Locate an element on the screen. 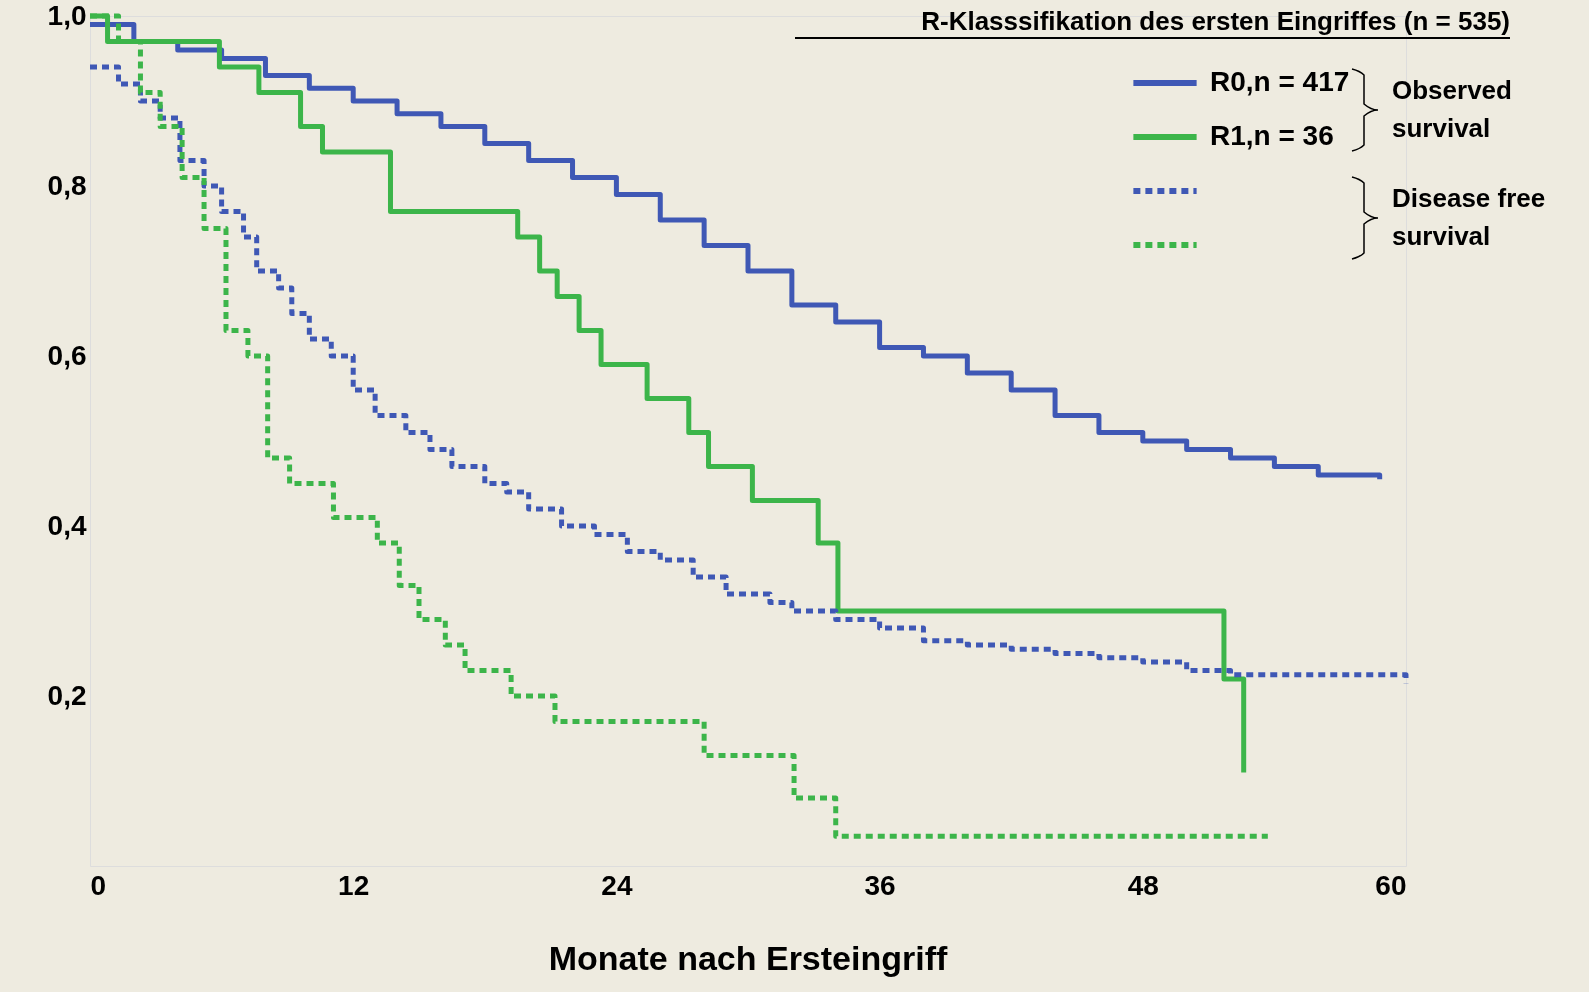  y-tick-label: 1,0 is located at coordinates (67, 15).